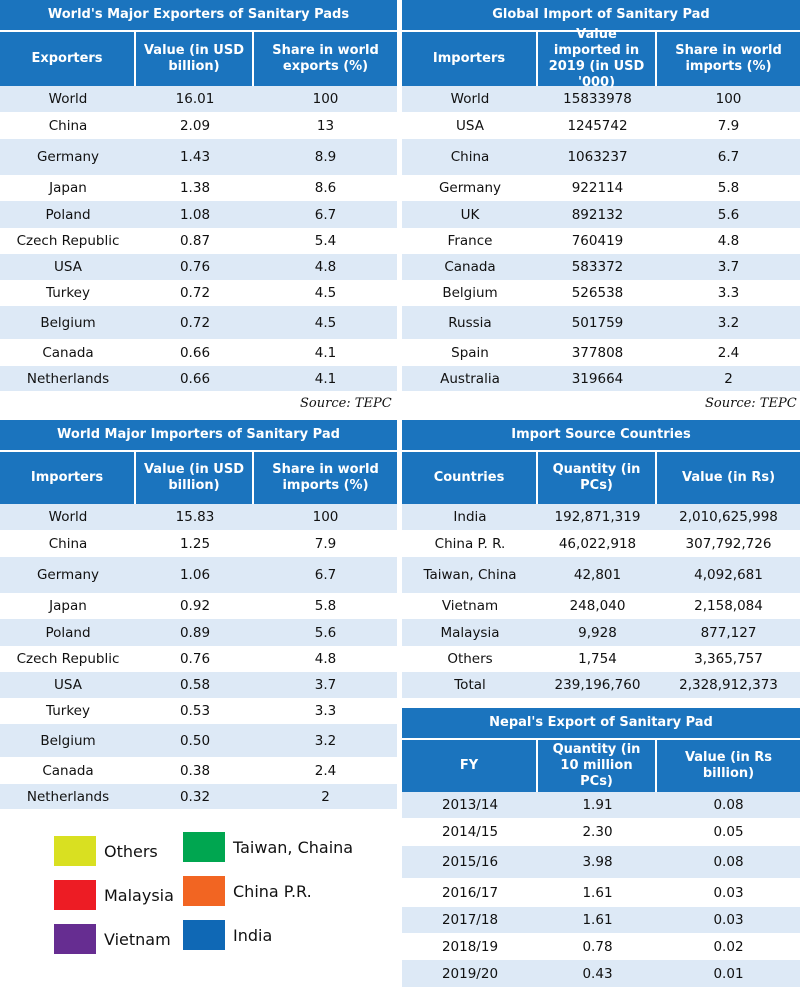 Image resolution: width=800 pixels, height=995 pixels. I want to click on table-cell: Netherlands, so click(68, 378).